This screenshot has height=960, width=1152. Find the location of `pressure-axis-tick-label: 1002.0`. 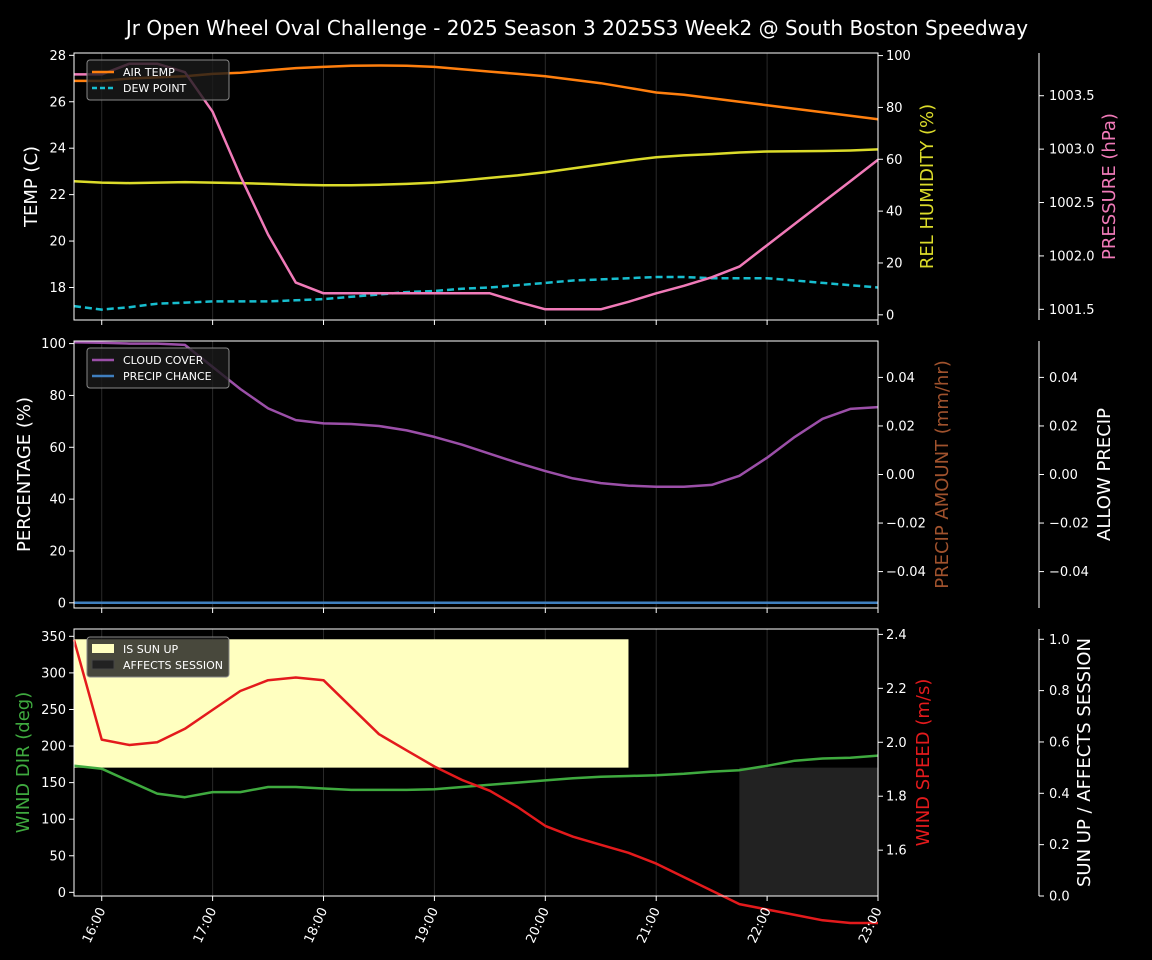

pressure-axis-tick-label: 1002.0 is located at coordinates (1072, 256).